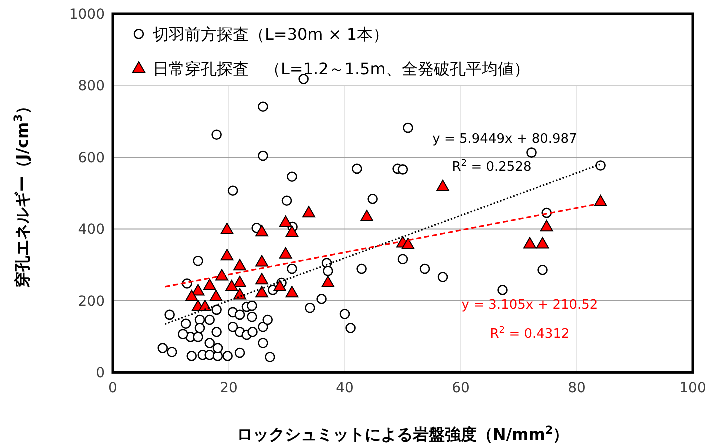 The width and height of the screenshot is (714, 448). What do you see at coordinates (492, 167) in the screenshot?
I see `annotation: R$^{2}$ = 0.2528` at bounding box center [492, 167].